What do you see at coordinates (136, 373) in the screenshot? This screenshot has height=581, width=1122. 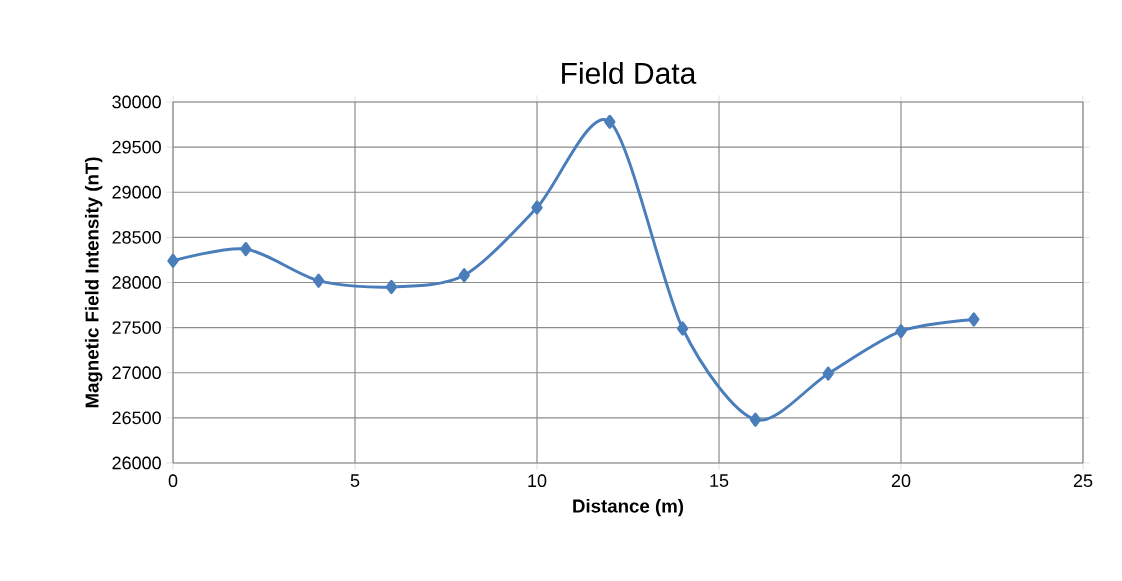 I see `y-tick-label: 27000` at bounding box center [136, 373].